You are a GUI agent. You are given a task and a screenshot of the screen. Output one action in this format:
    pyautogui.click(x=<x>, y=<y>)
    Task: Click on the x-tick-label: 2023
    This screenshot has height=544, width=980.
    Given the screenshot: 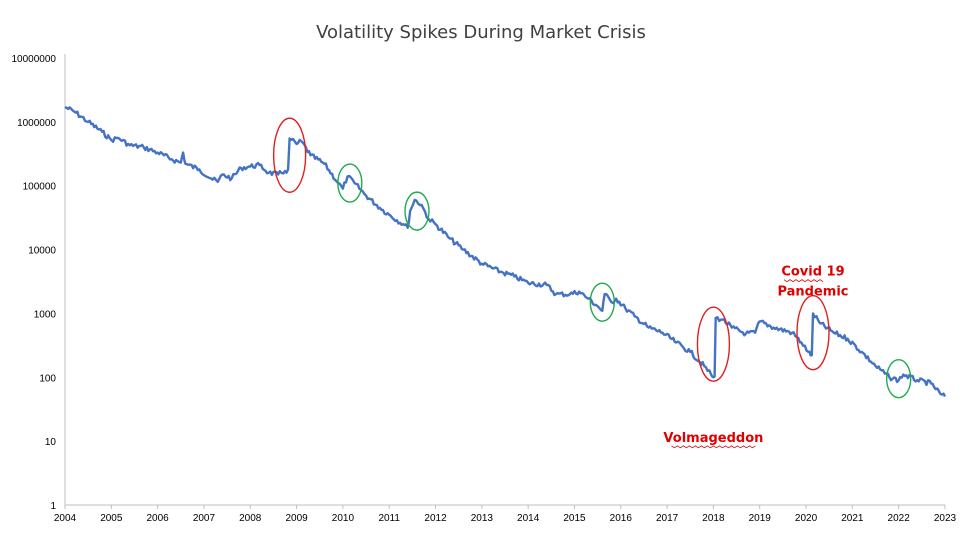 What is the action you would take?
    pyautogui.click(x=945, y=518)
    